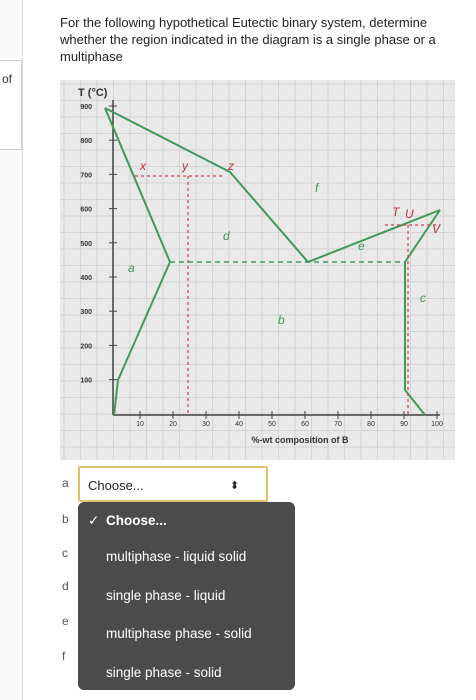 This screenshot has width=476, height=700. Describe the element at coordinates (206, 424) in the screenshot. I see `x-tick-label: 30` at that location.